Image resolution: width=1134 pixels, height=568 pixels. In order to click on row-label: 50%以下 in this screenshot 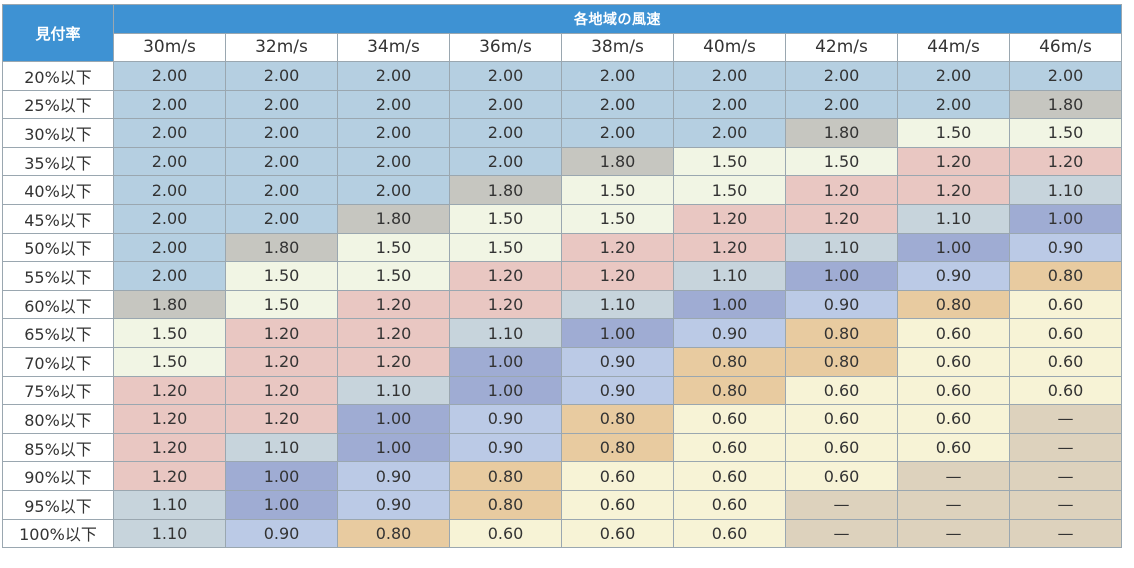, I will do `click(58, 247)`.